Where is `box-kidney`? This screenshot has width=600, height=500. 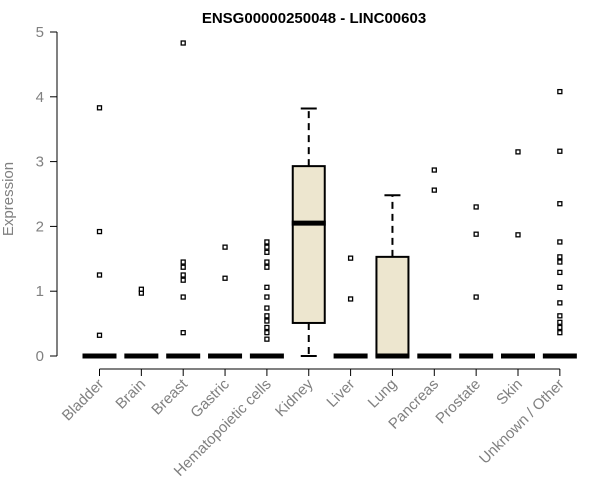
box-kidney is located at coordinates (308, 232).